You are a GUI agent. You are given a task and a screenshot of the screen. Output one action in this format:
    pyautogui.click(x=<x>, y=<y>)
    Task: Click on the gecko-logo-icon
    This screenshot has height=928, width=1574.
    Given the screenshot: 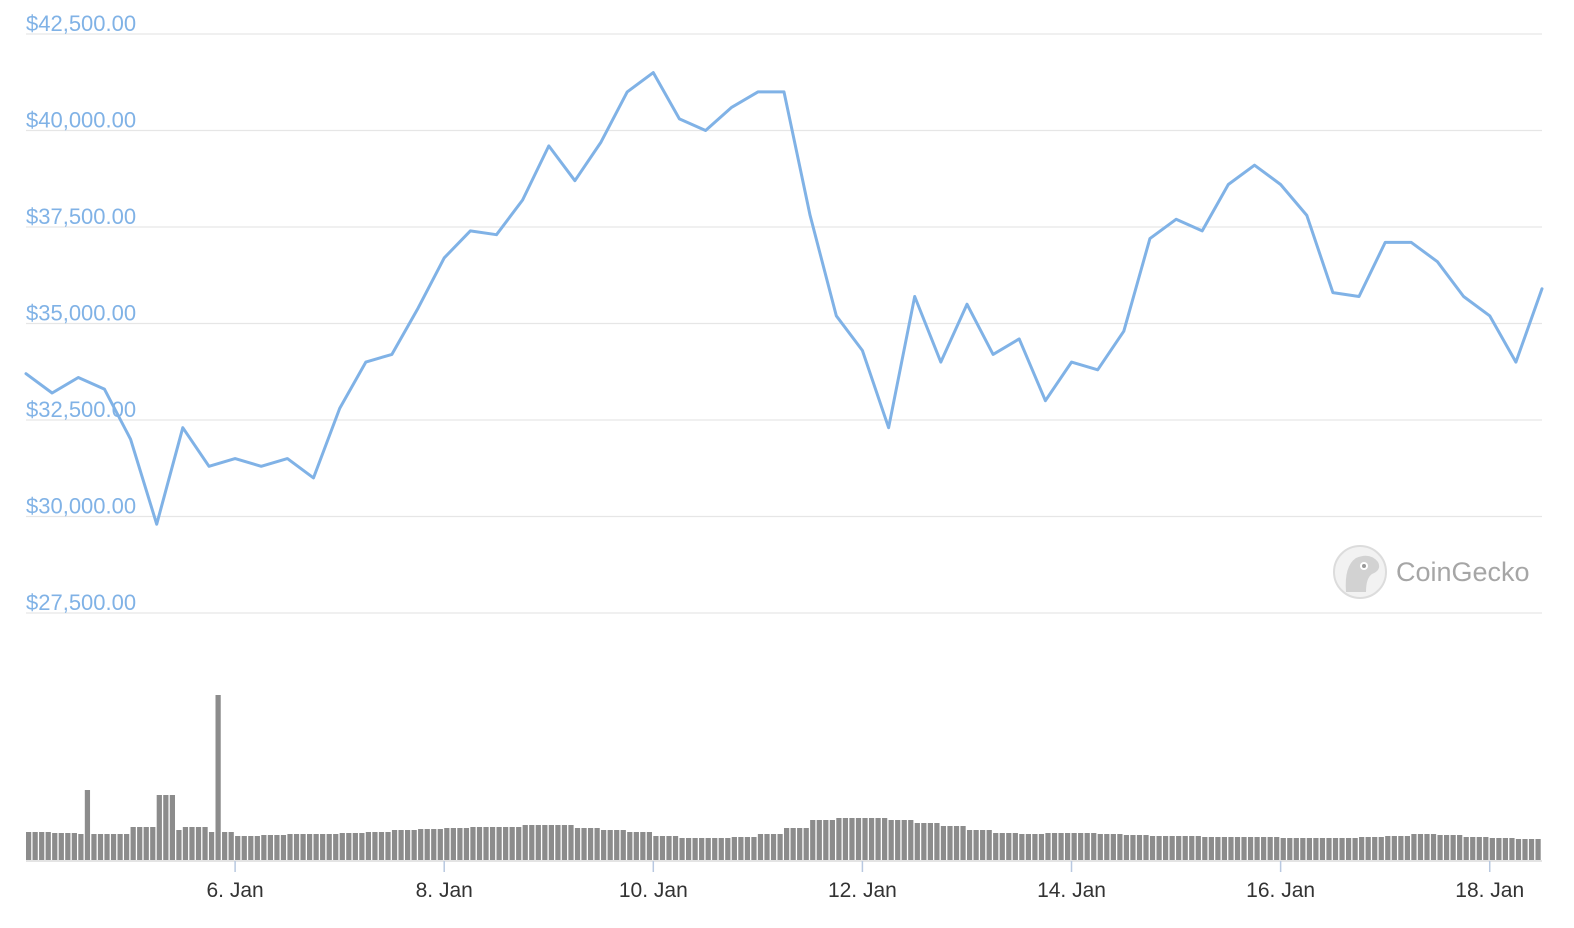 What is the action you would take?
    pyautogui.click(x=1360, y=572)
    